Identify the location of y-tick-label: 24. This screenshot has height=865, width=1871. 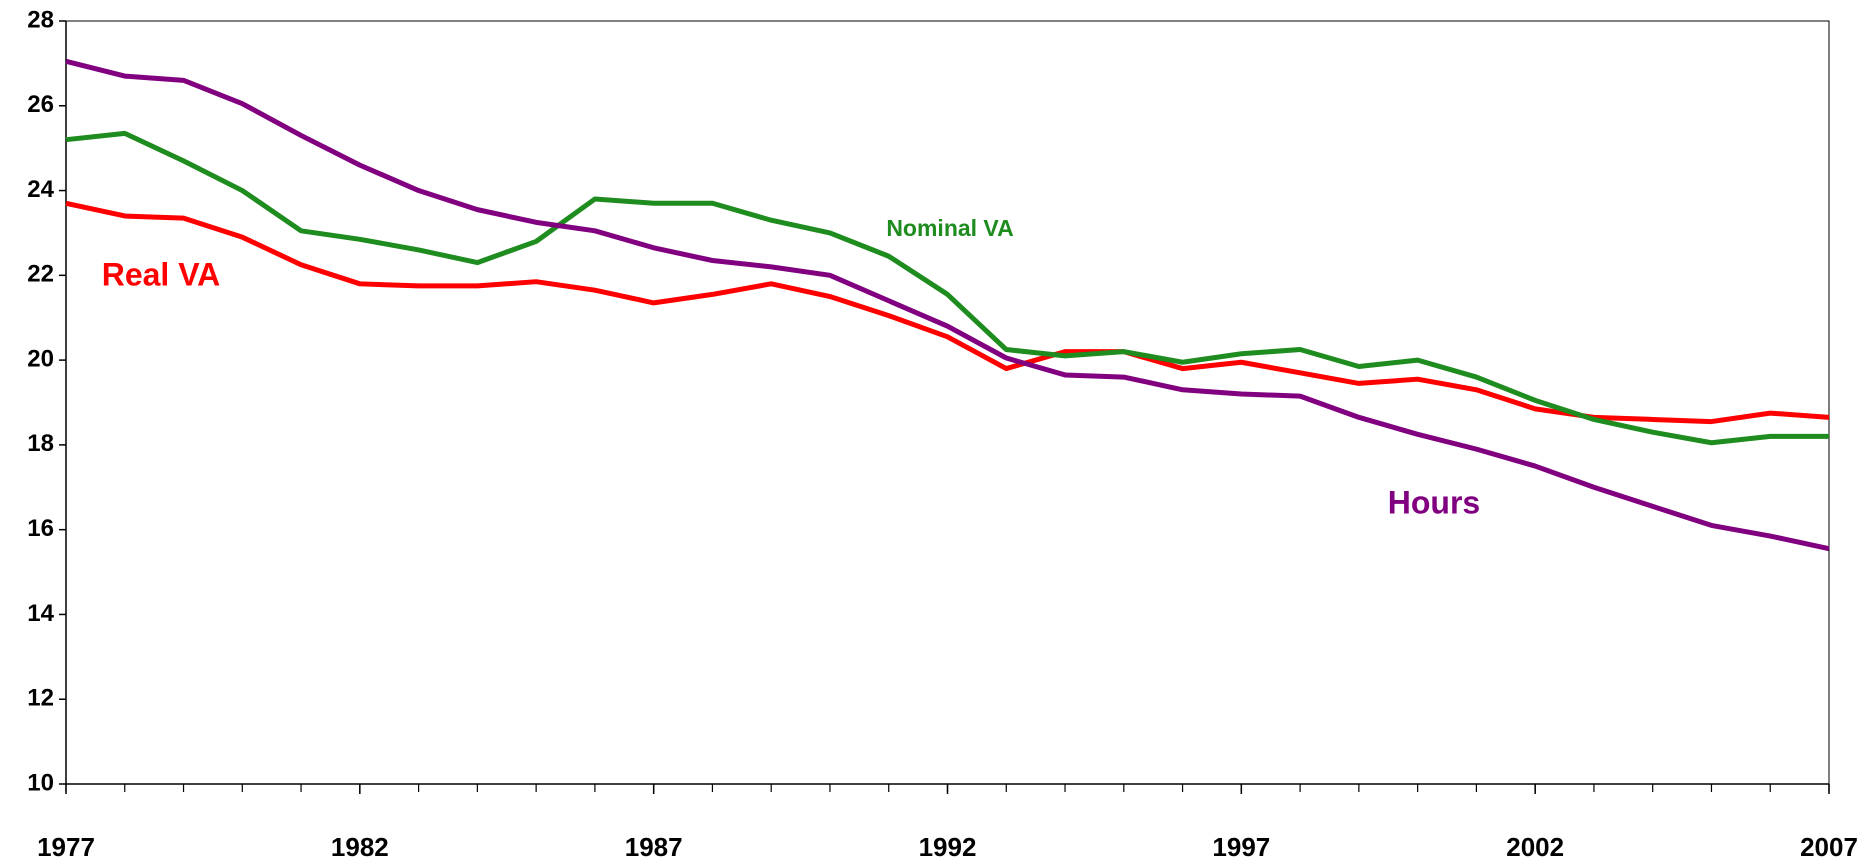
(40, 189).